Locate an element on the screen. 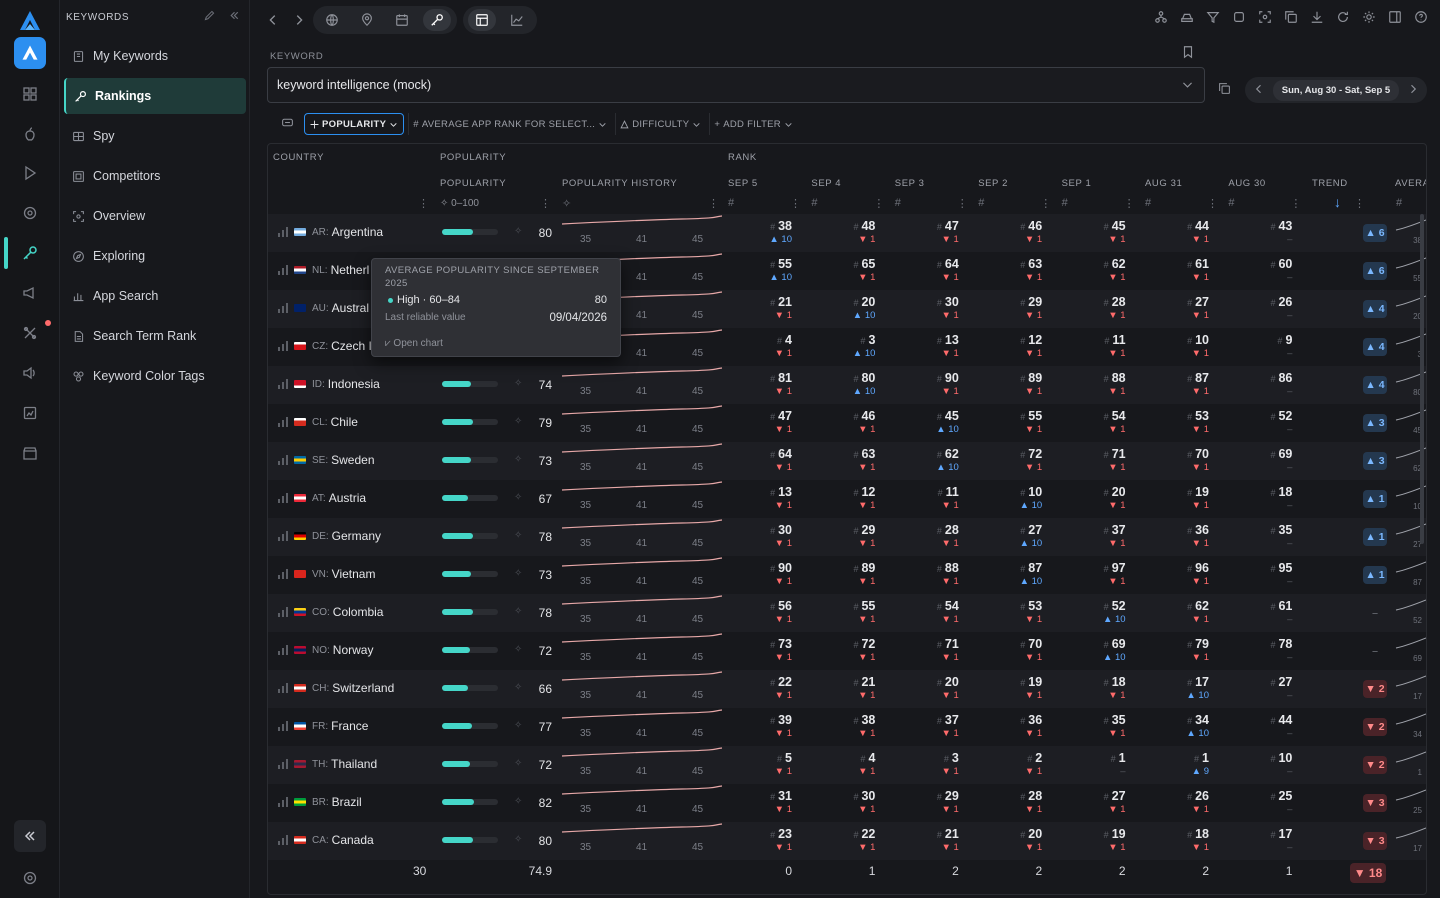  country-cell: CO: Colombia is located at coordinates (330, 612).